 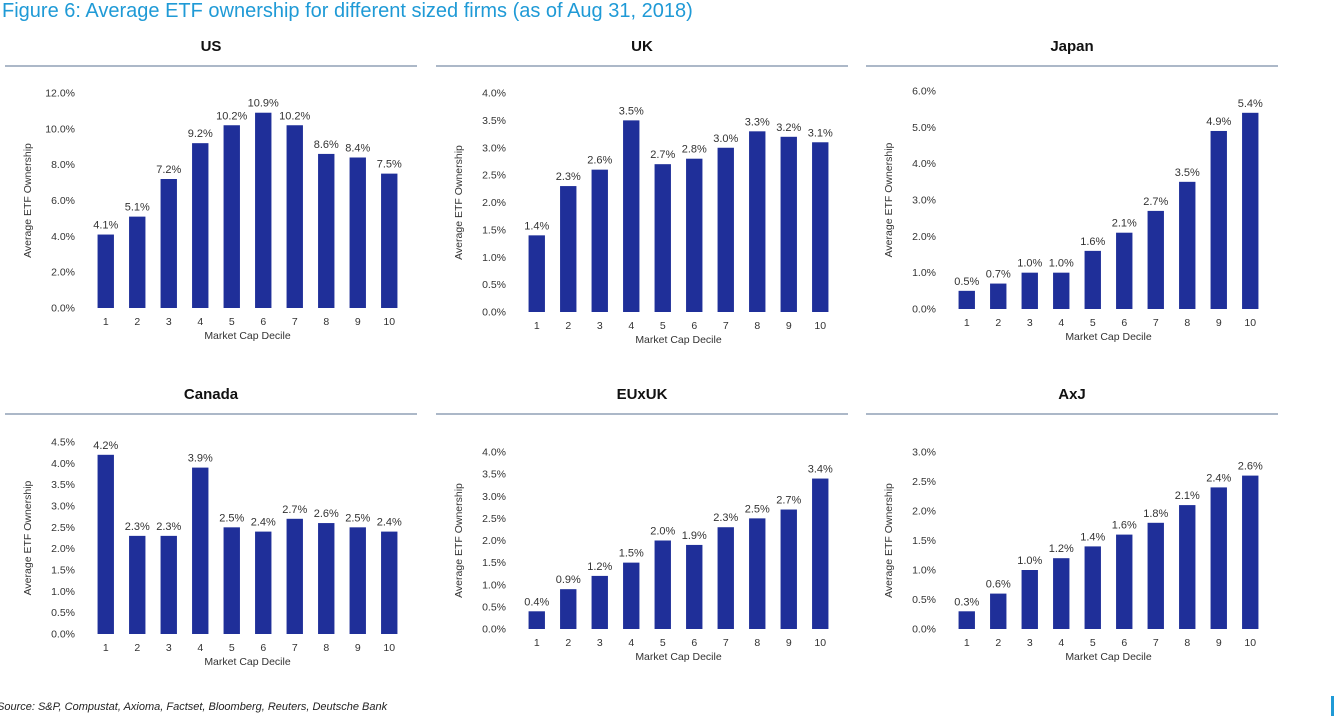 What do you see at coordinates (1124, 323) in the screenshot?
I see `x-tick-label: 6` at bounding box center [1124, 323].